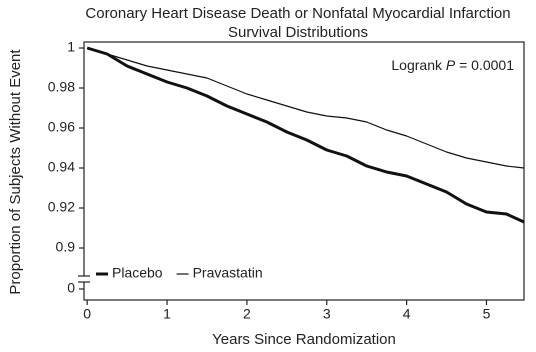 Image resolution: width=536 pixels, height=352 pixels. I want to click on legend-label: Pravastatin, so click(228, 273).